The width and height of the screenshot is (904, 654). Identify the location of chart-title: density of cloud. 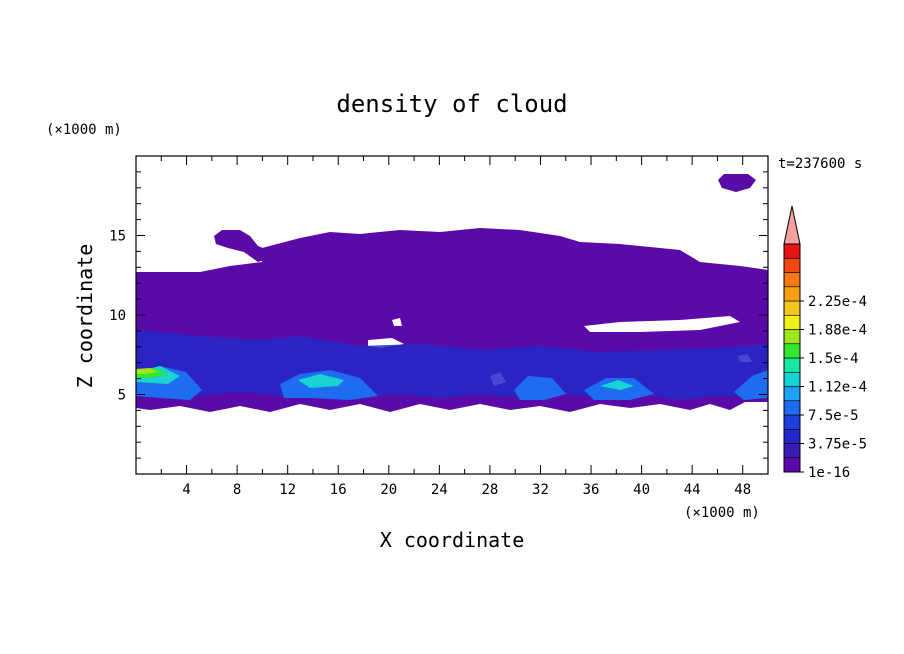
(451, 104).